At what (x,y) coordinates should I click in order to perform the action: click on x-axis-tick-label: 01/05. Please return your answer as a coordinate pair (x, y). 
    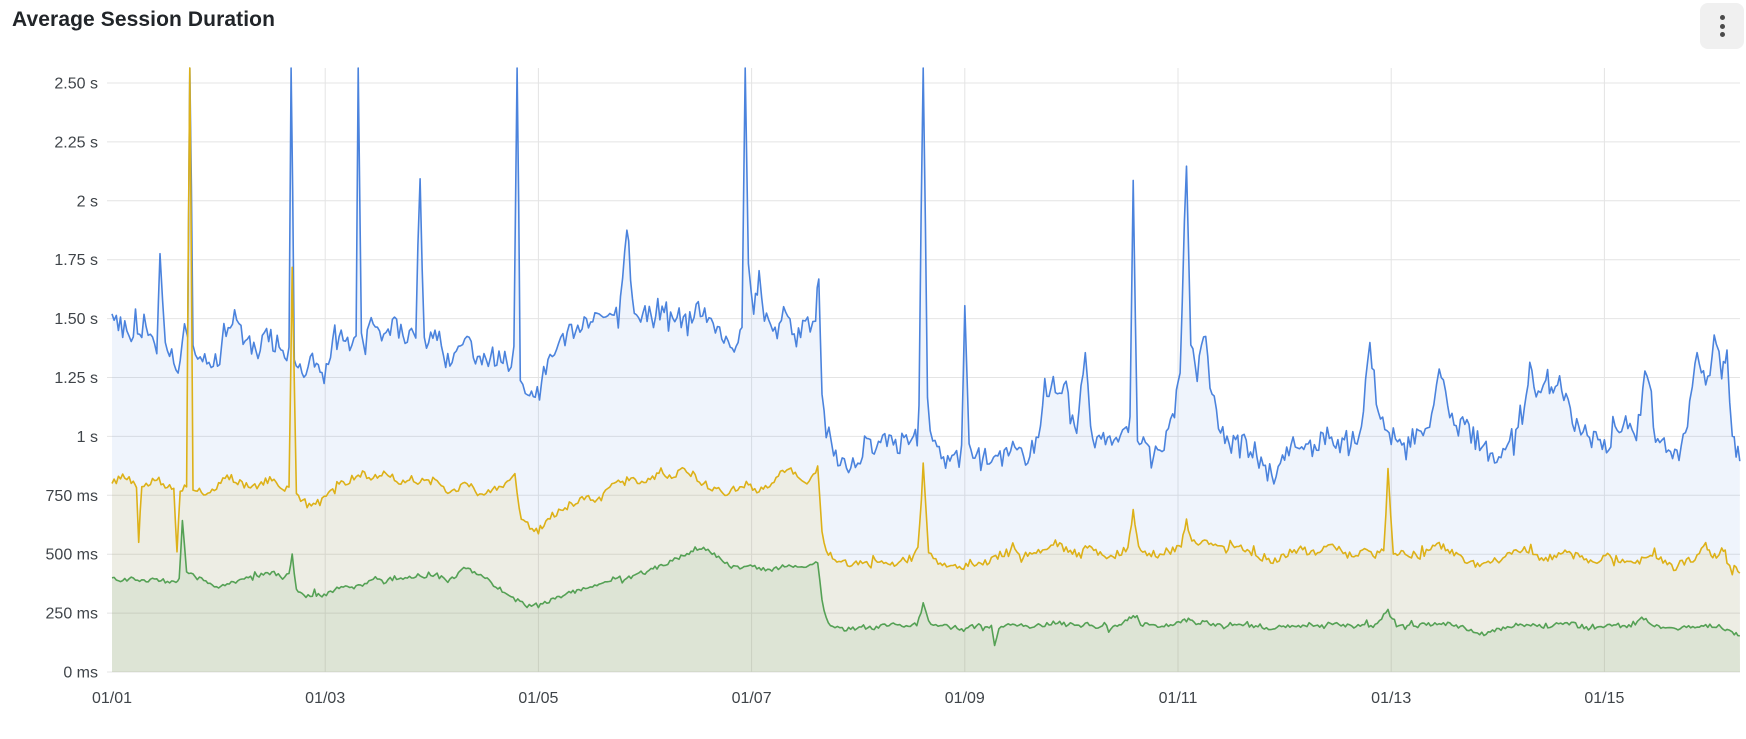
    Looking at the image, I should click on (538, 698).